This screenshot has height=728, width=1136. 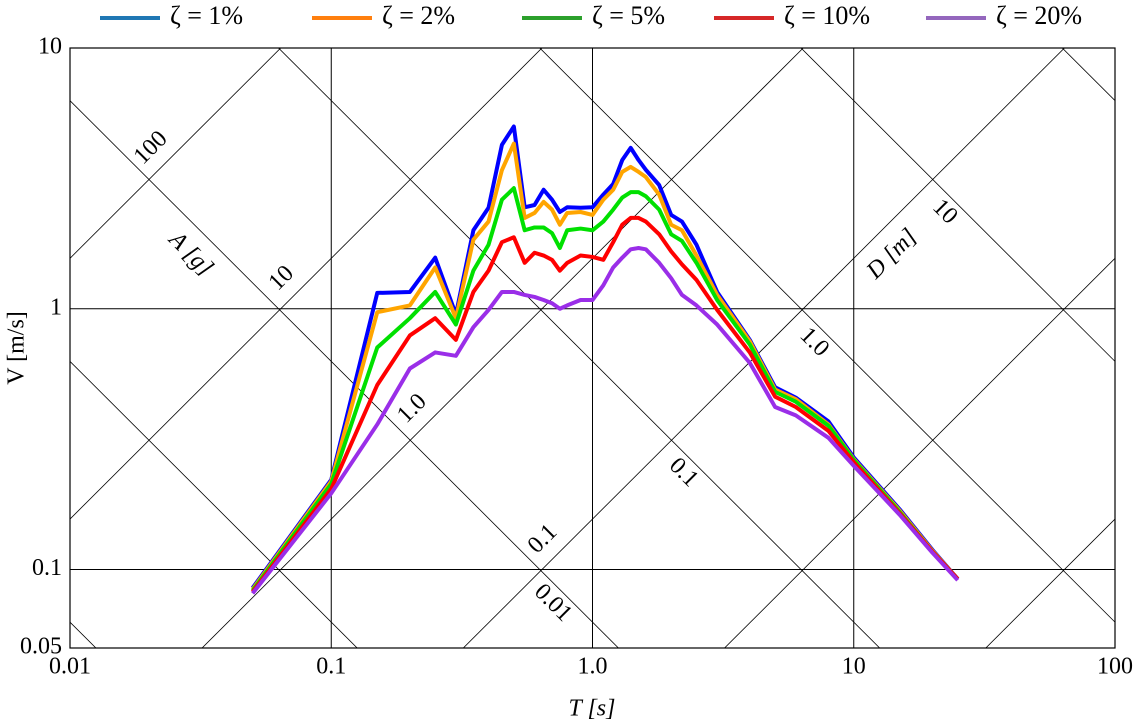 What do you see at coordinates (854, 667) in the screenshot?
I see `x-tick-label: 10` at bounding box center [854, 667].